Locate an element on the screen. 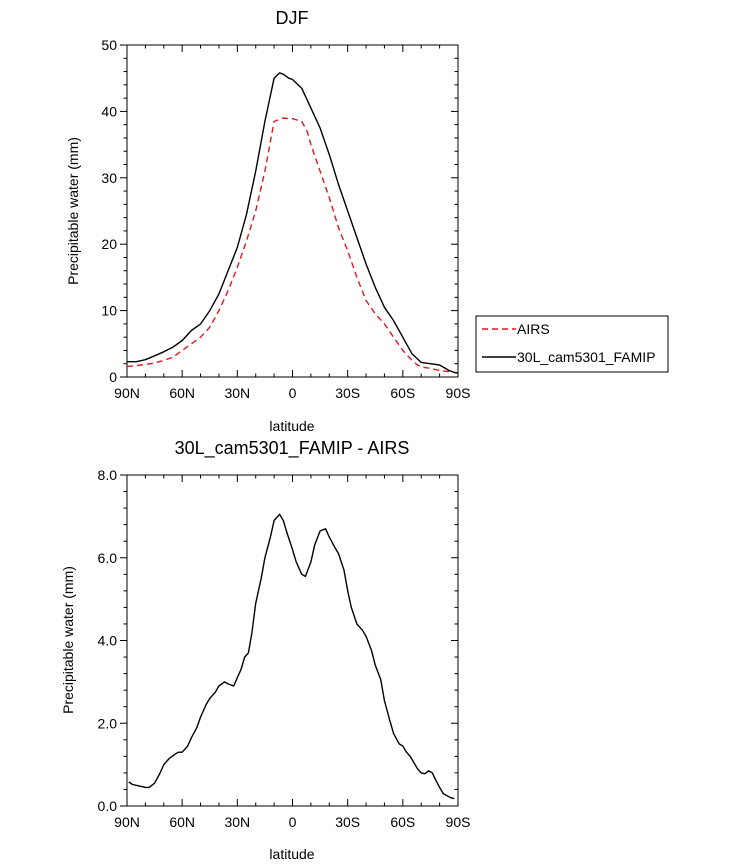 The image size is (733, 865). top-chart-title: DJF is located at coordinates (292, 18).